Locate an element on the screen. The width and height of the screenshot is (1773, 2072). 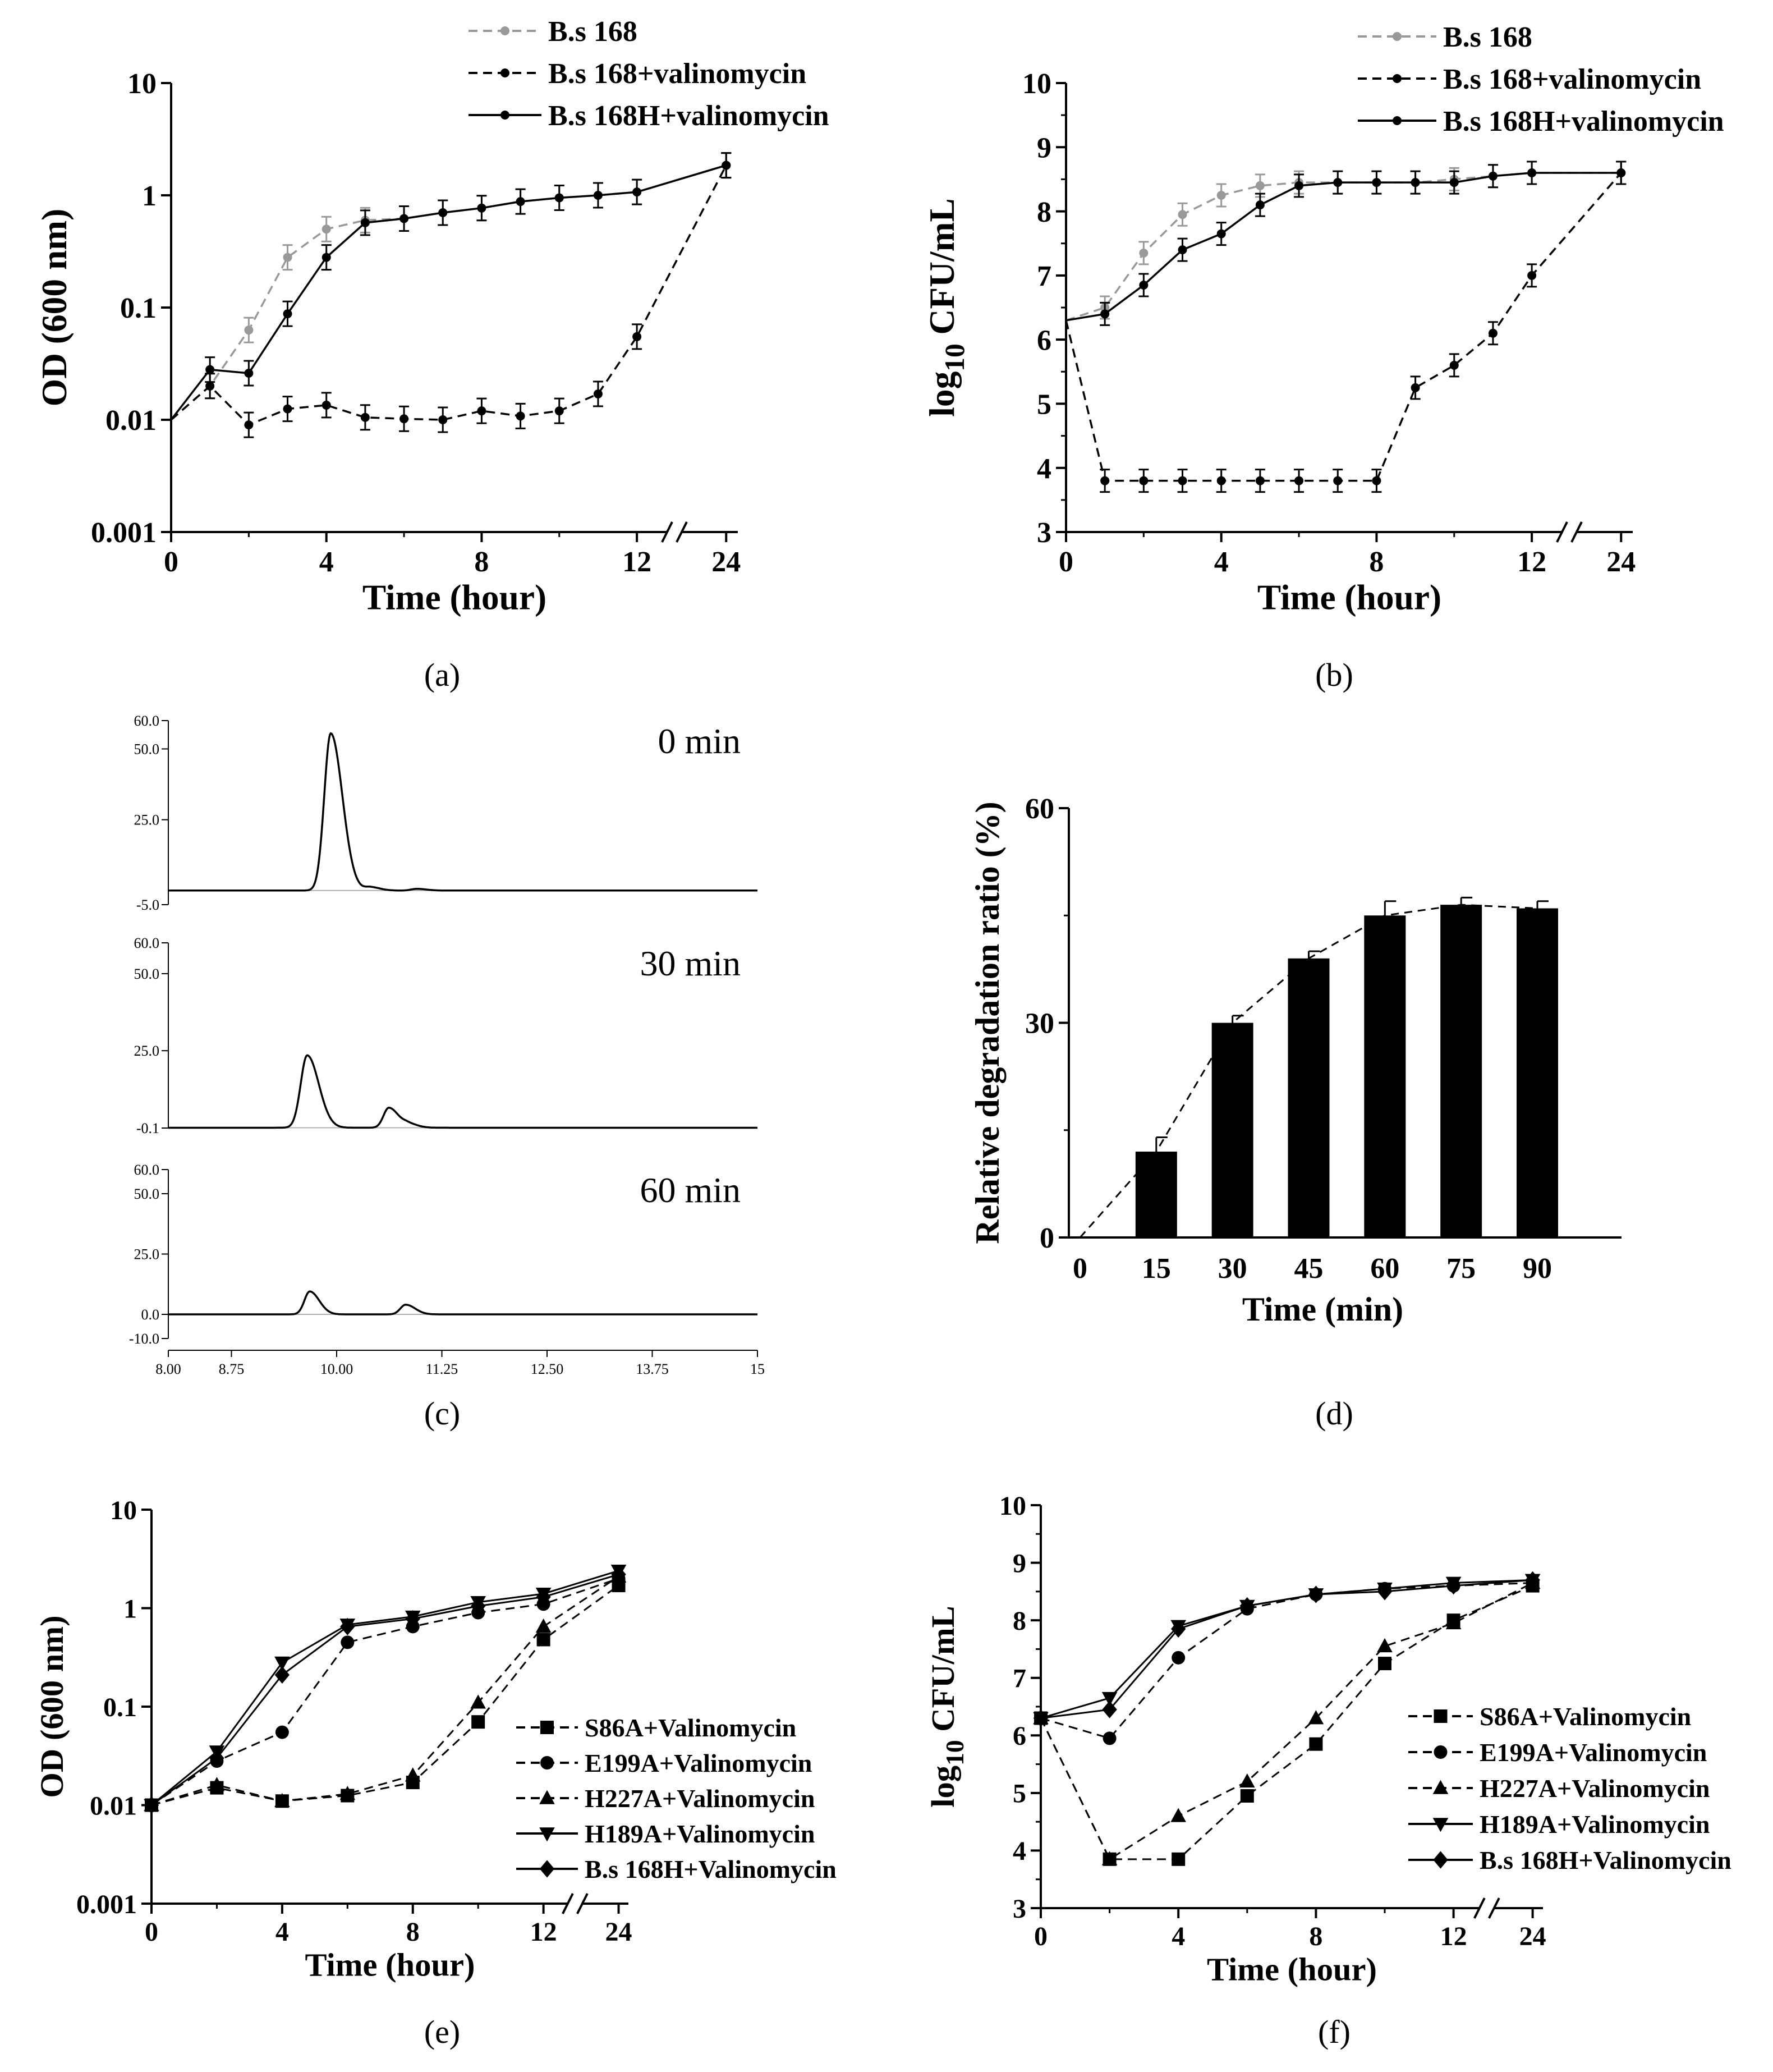
legend-label: S86A+Valinomycin is located at coordinates (1585, 1717).